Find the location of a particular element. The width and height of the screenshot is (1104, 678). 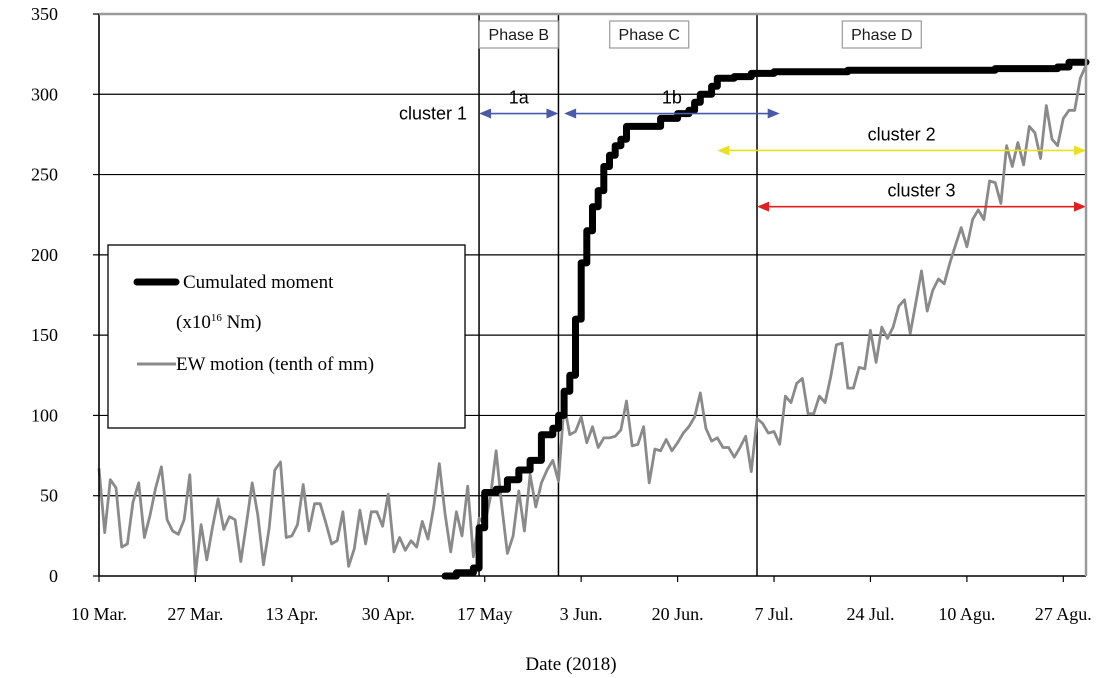

phase-label: Phase D is located at coordinates (881, 35).